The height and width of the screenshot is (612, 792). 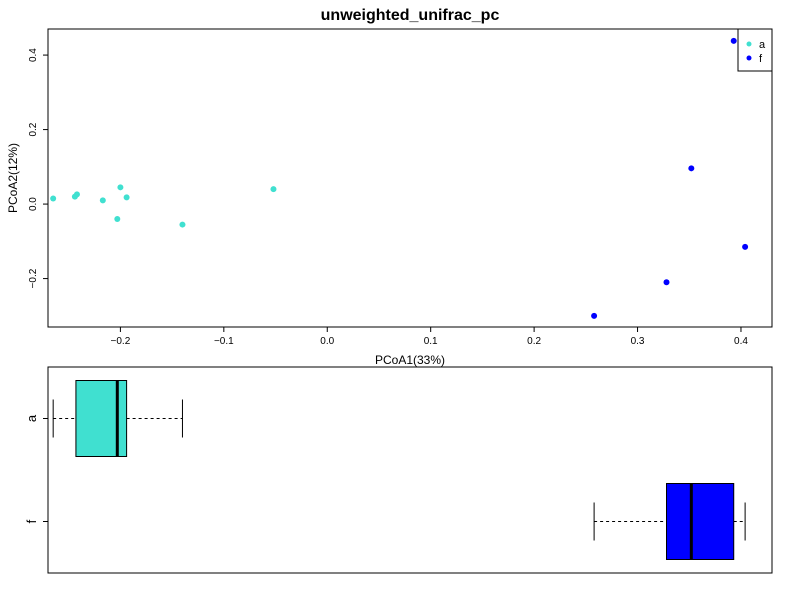 What do you see at coordinates (36, 468) in the screenshot?
I see `boxplot-category-axis: af` at bounding box center [36, 468].